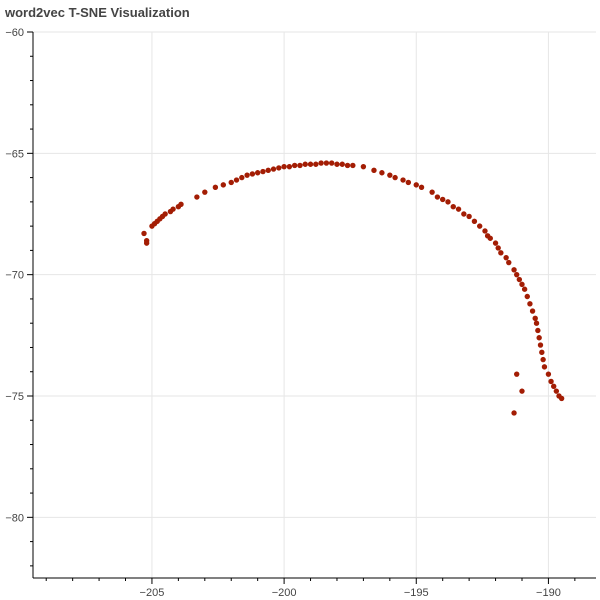  I want to click on y-tick-label: −80, so click(14, 518).